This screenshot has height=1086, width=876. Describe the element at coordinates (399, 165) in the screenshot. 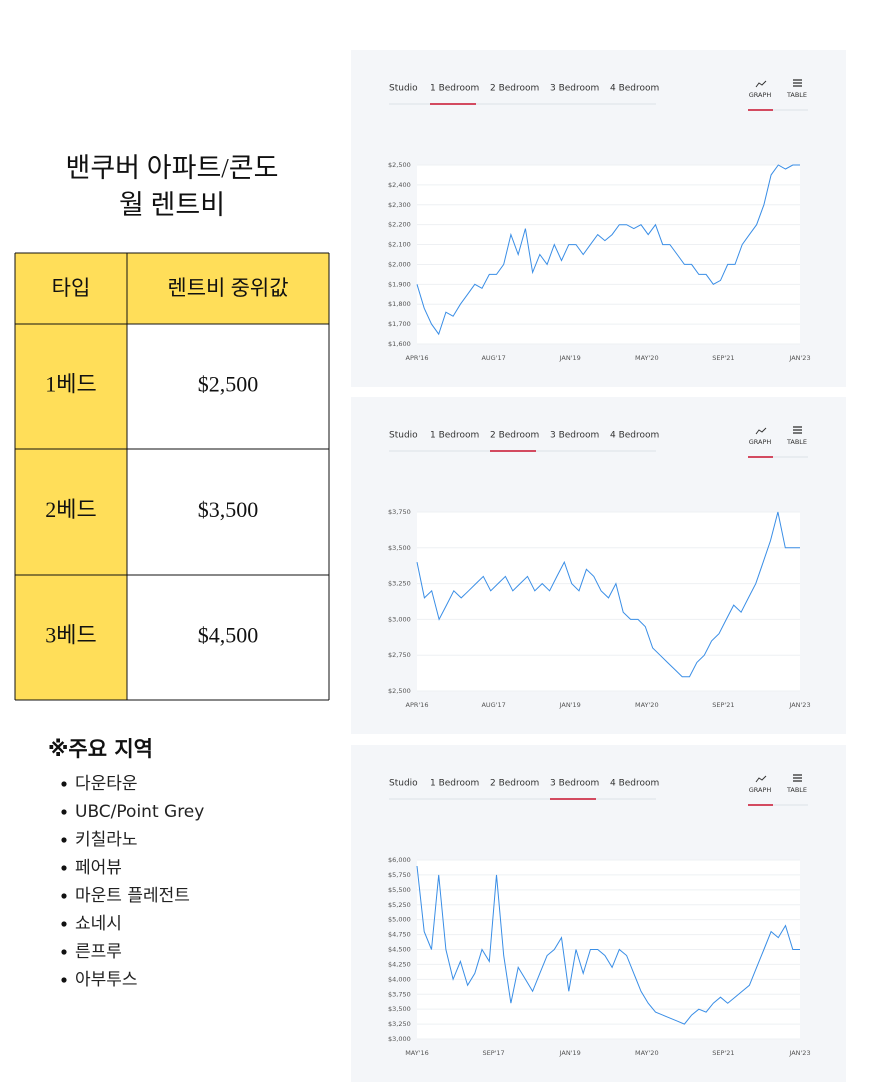

I see `y-tick-label: $2,500` at that location.